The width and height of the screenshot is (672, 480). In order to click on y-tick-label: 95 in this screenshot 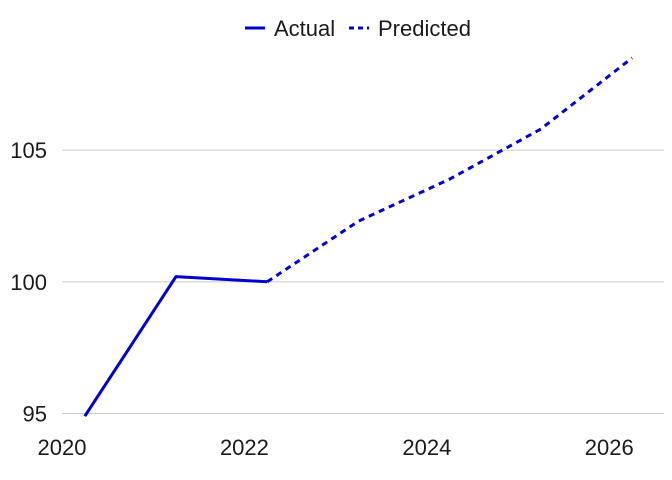, I will do `click(35, 414)`.